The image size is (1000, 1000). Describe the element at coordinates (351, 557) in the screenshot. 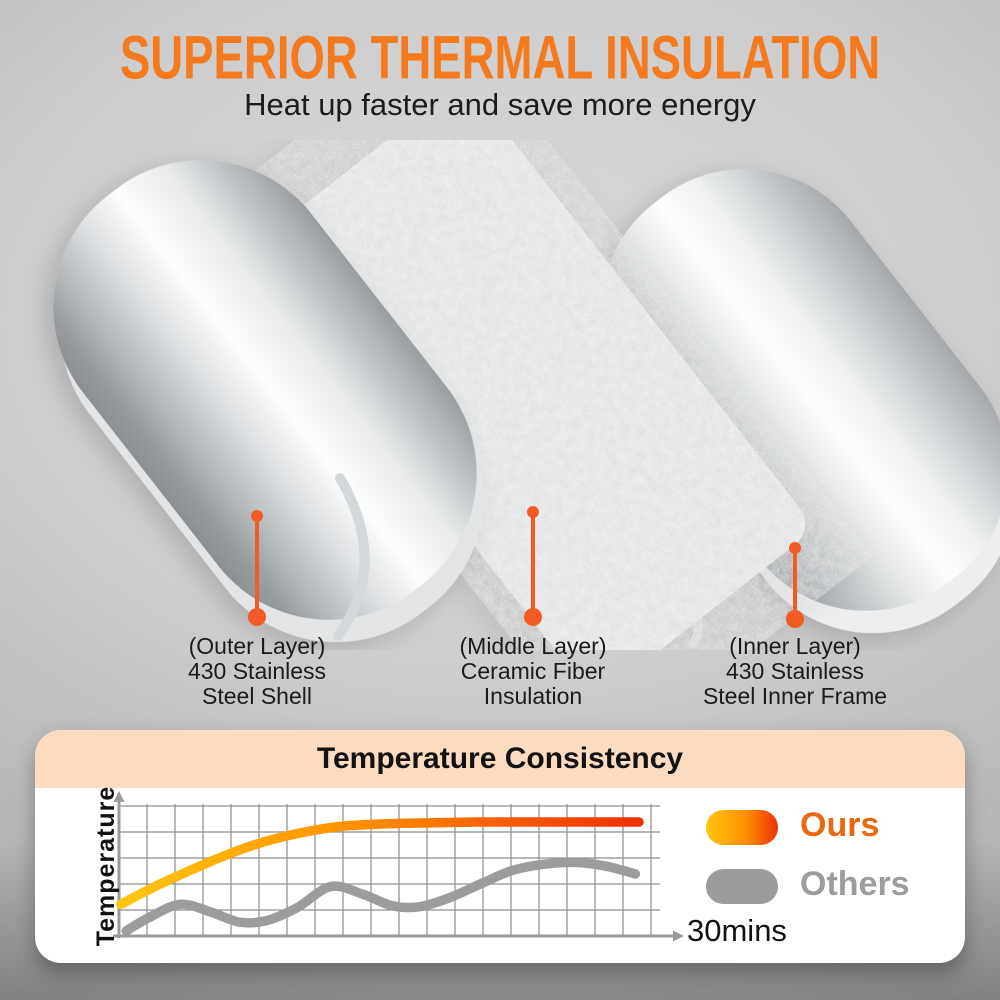

I see `outer-tube-edge-curl` at that location.